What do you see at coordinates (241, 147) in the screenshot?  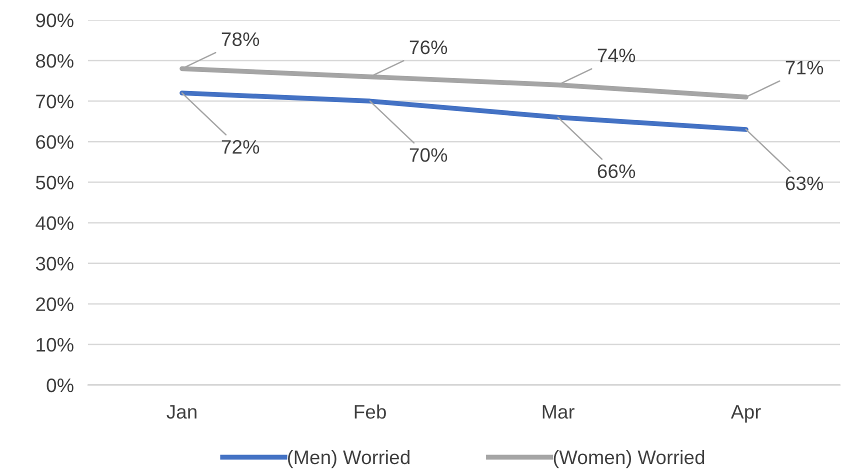 I see `data-label: 72%` at bounding box center [241, 147].